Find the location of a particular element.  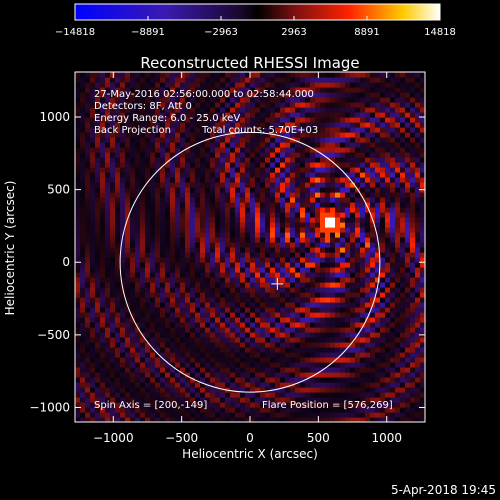

colorbar-tick-label: 2963 is located at coordinates (293, 32).